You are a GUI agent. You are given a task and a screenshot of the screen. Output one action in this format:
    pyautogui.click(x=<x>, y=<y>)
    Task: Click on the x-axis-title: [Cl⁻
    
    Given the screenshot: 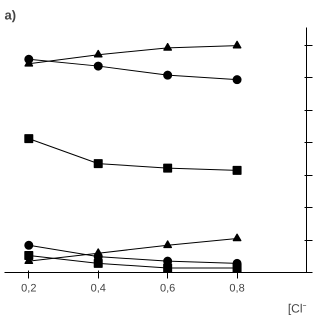 What is the action you would take?
    pyautogui.click(x=297, y=309)
    